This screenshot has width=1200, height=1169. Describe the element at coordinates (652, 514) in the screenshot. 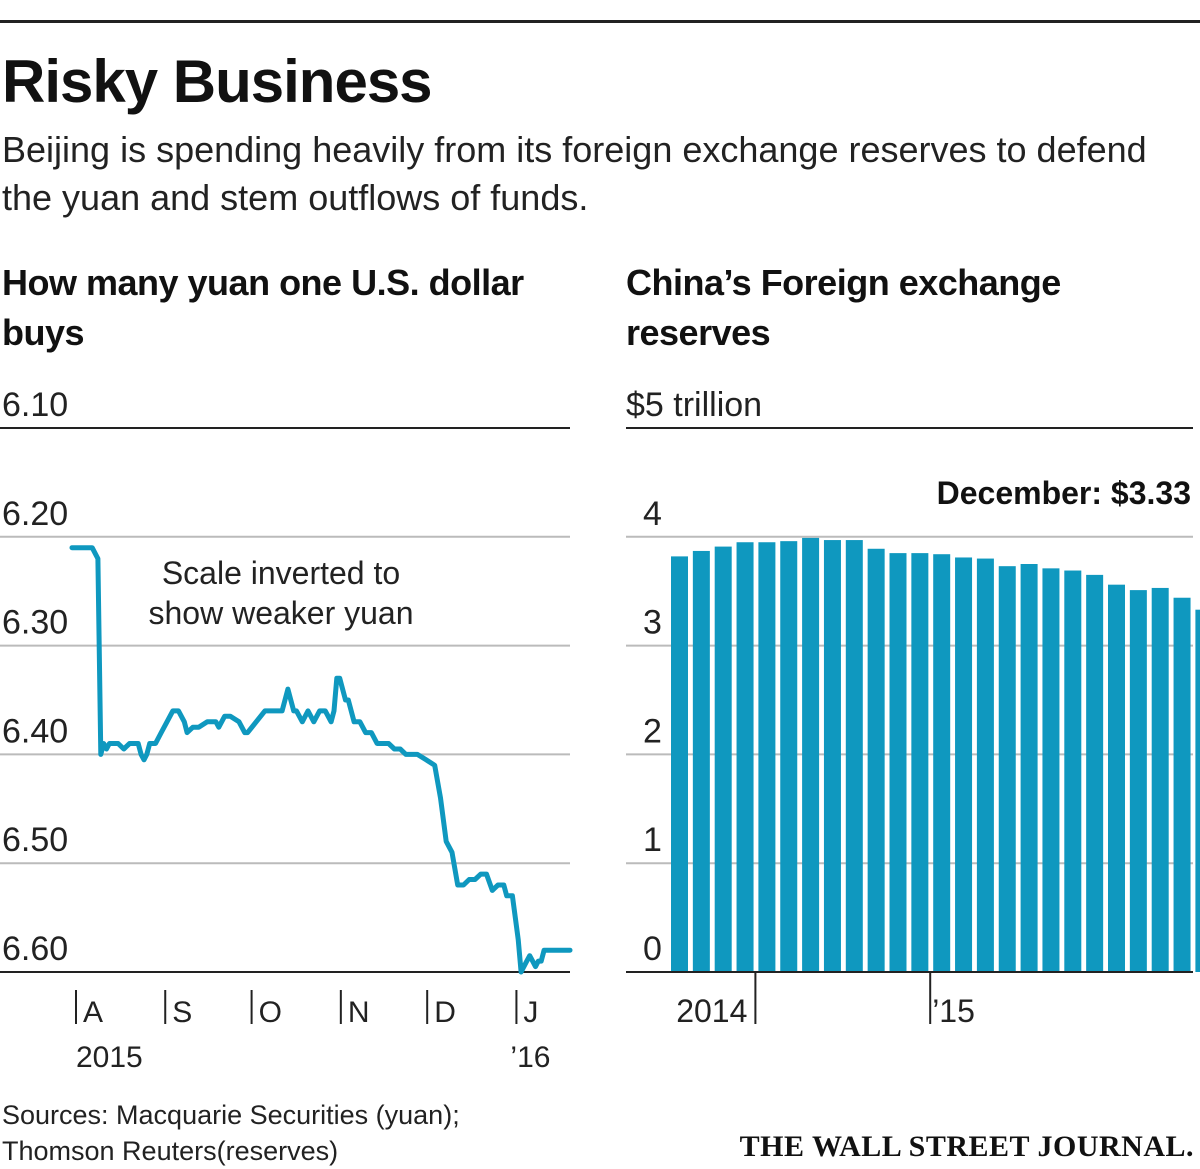

I see `reserves-y-tick-label: 4` at that location.